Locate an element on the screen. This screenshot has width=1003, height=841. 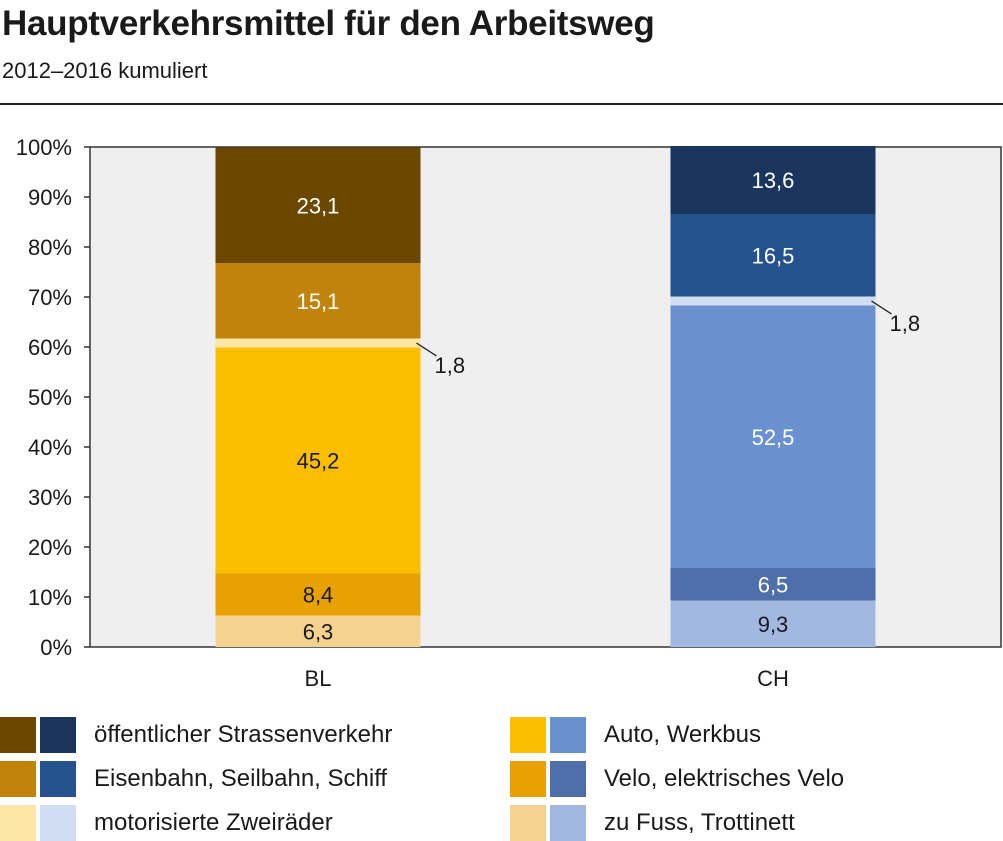
legend-item-zu-fuss: zu Fuss, Trottinett is located at coordinates (652, 823).